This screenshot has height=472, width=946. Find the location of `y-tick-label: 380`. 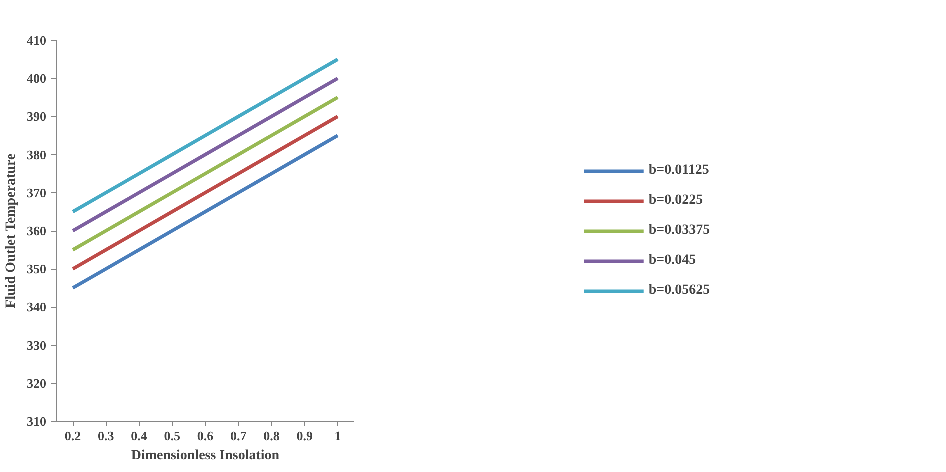

y-tick-label: 380 is located at coordinates (36, 154).